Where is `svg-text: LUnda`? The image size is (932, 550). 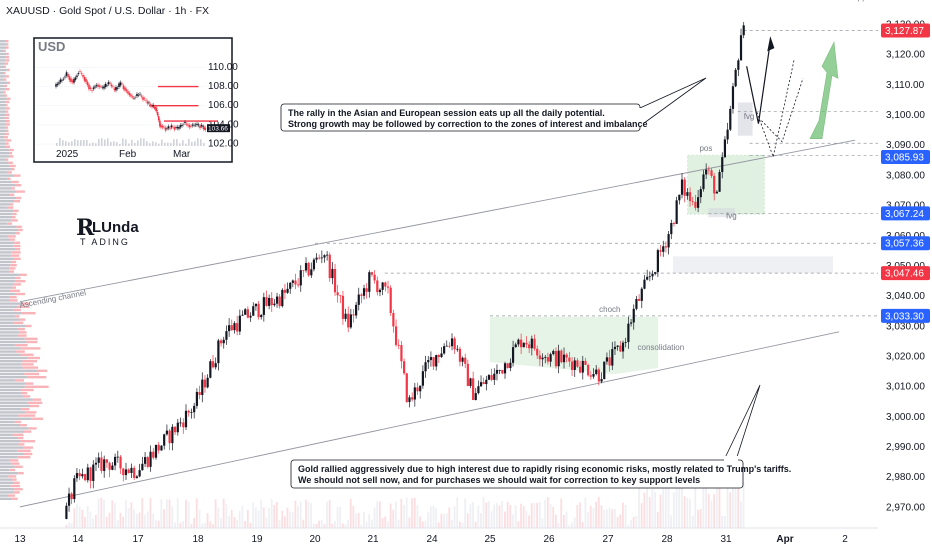
svg-text: LUnda is located at coordinates (115, 227).